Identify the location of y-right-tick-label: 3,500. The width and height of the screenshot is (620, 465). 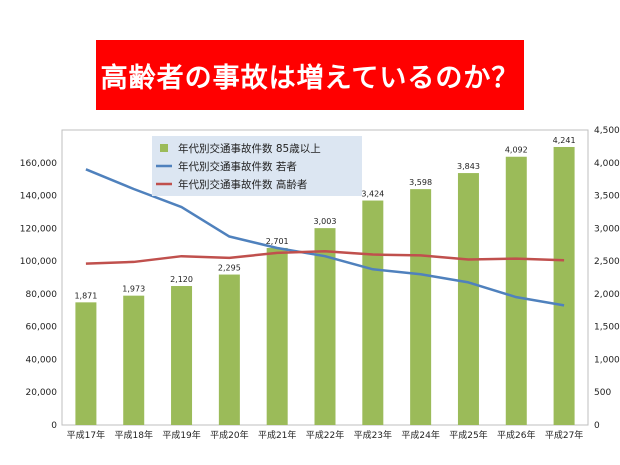
(607, 197).